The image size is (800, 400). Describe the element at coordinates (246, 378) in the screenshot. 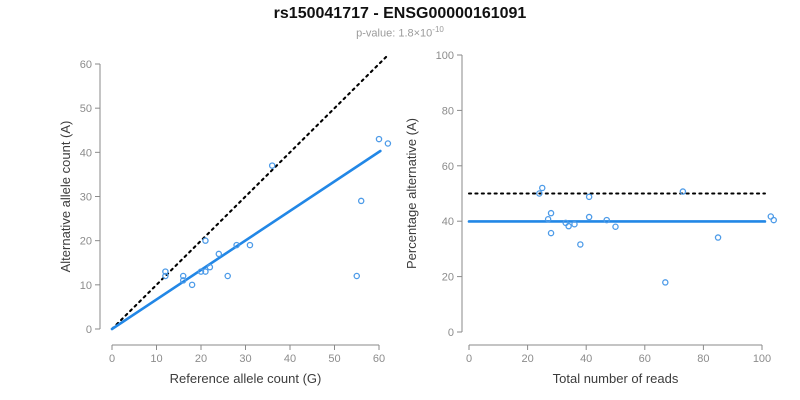

I see `x-axis-label: Reference allele count (G)` at that location.